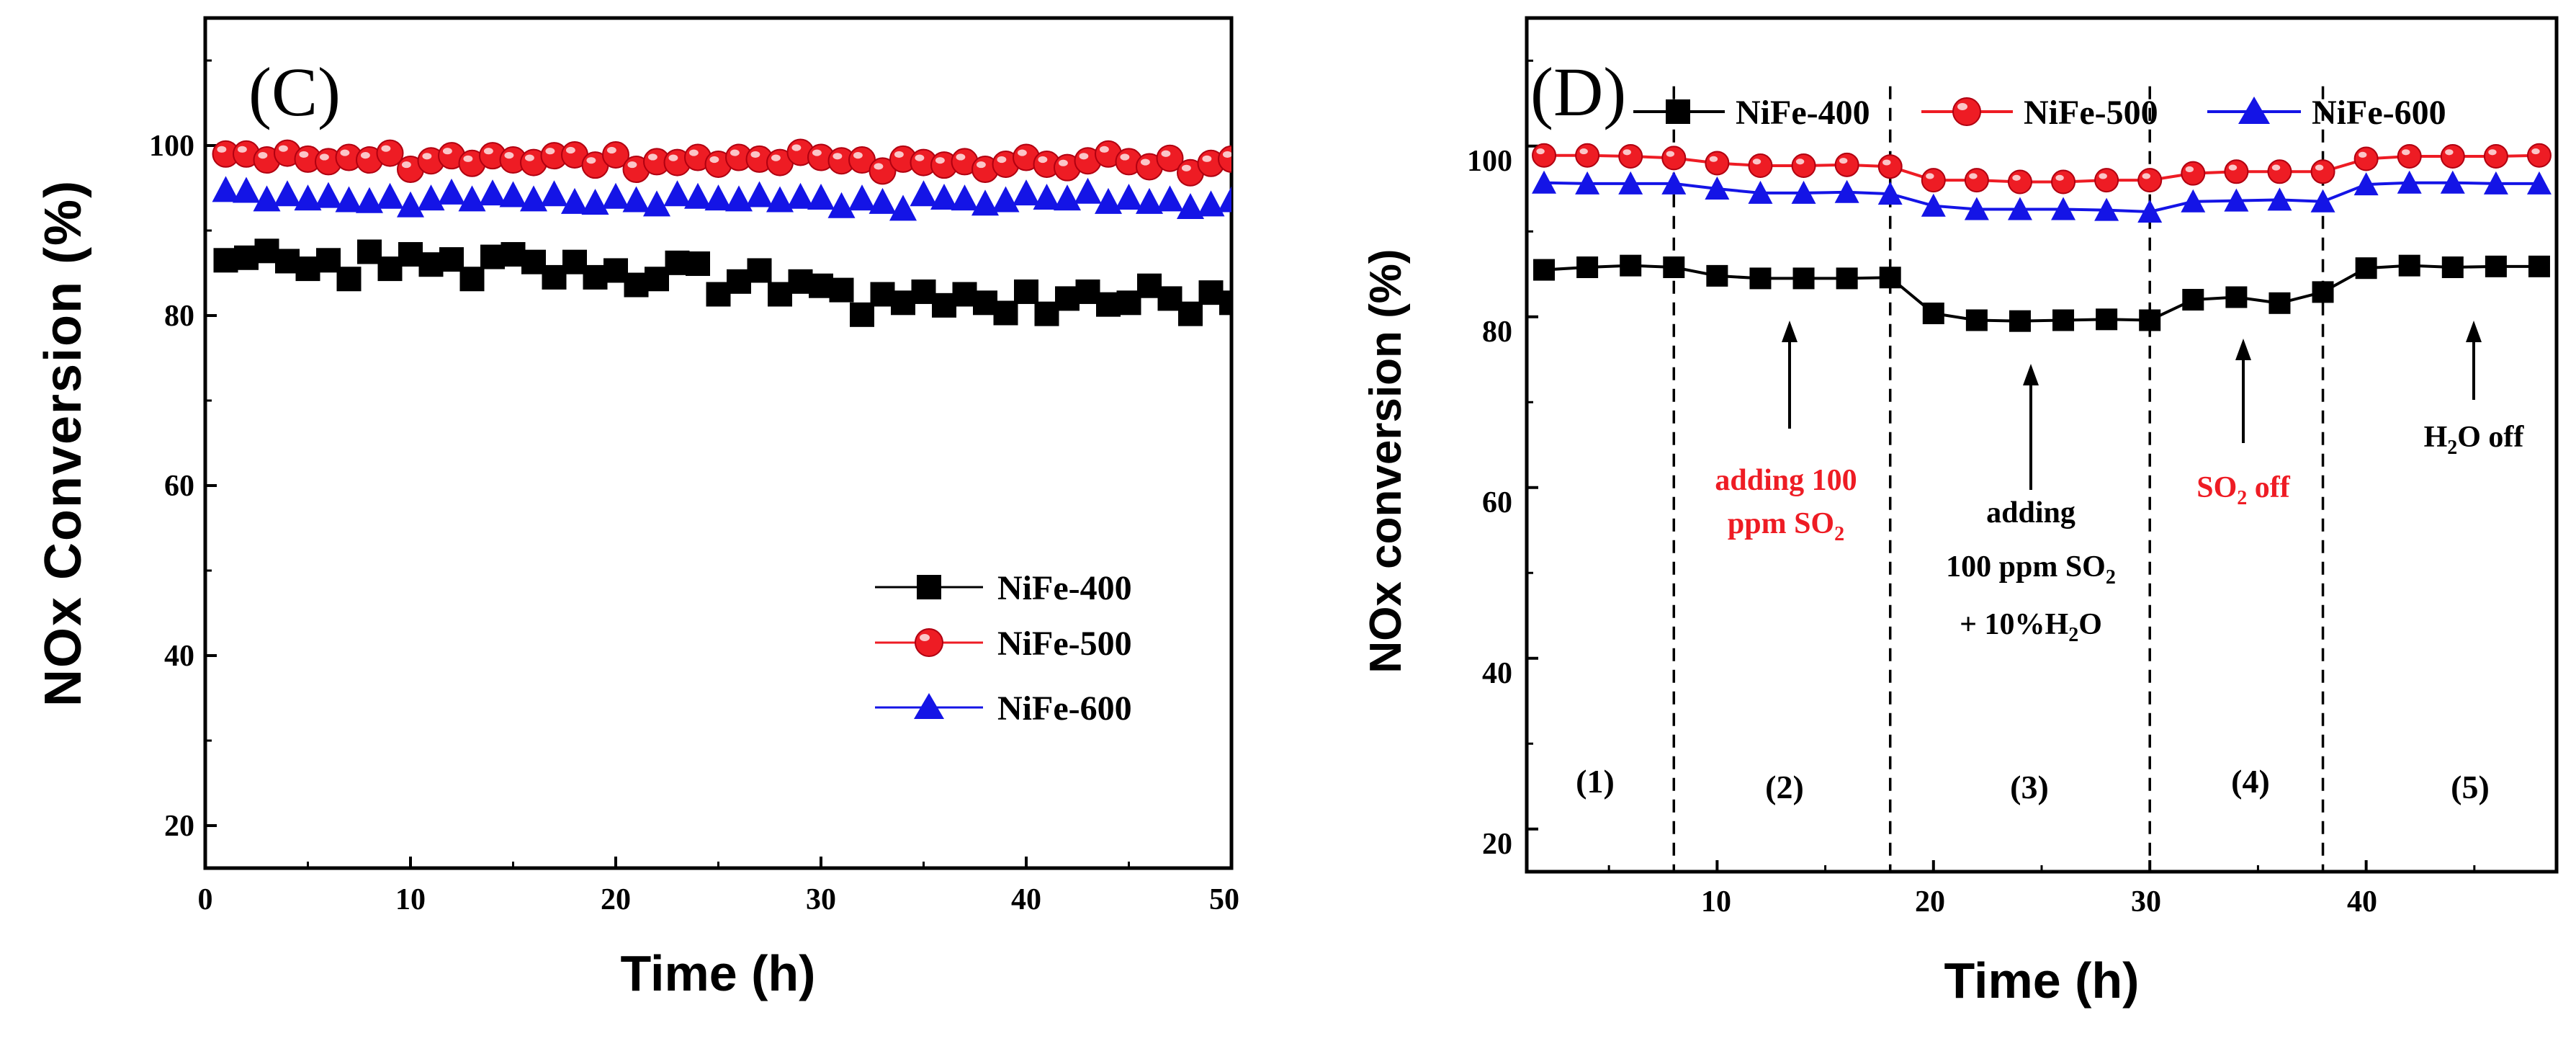 This screenshot has width=2576, height=1041. What do you see at coordinates (2031, 627) in the screenshot?
I see `panel-d-annotation-stage-3-line-3: + 10%H2O` at bounding box center [2031, 627].